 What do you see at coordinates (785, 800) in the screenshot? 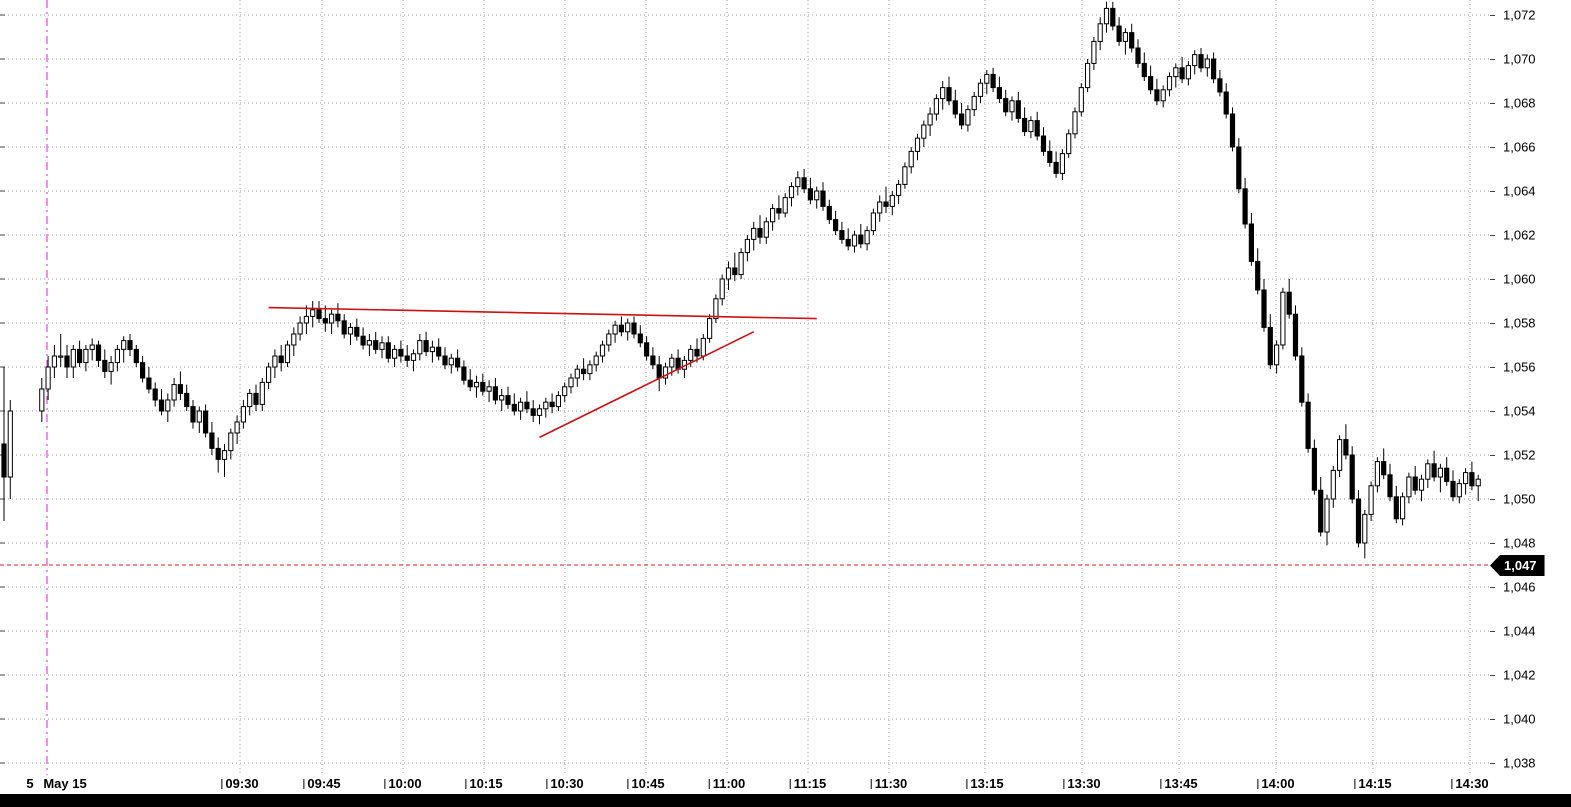
I see `bottom-bar` at bounding box center [785, 800].